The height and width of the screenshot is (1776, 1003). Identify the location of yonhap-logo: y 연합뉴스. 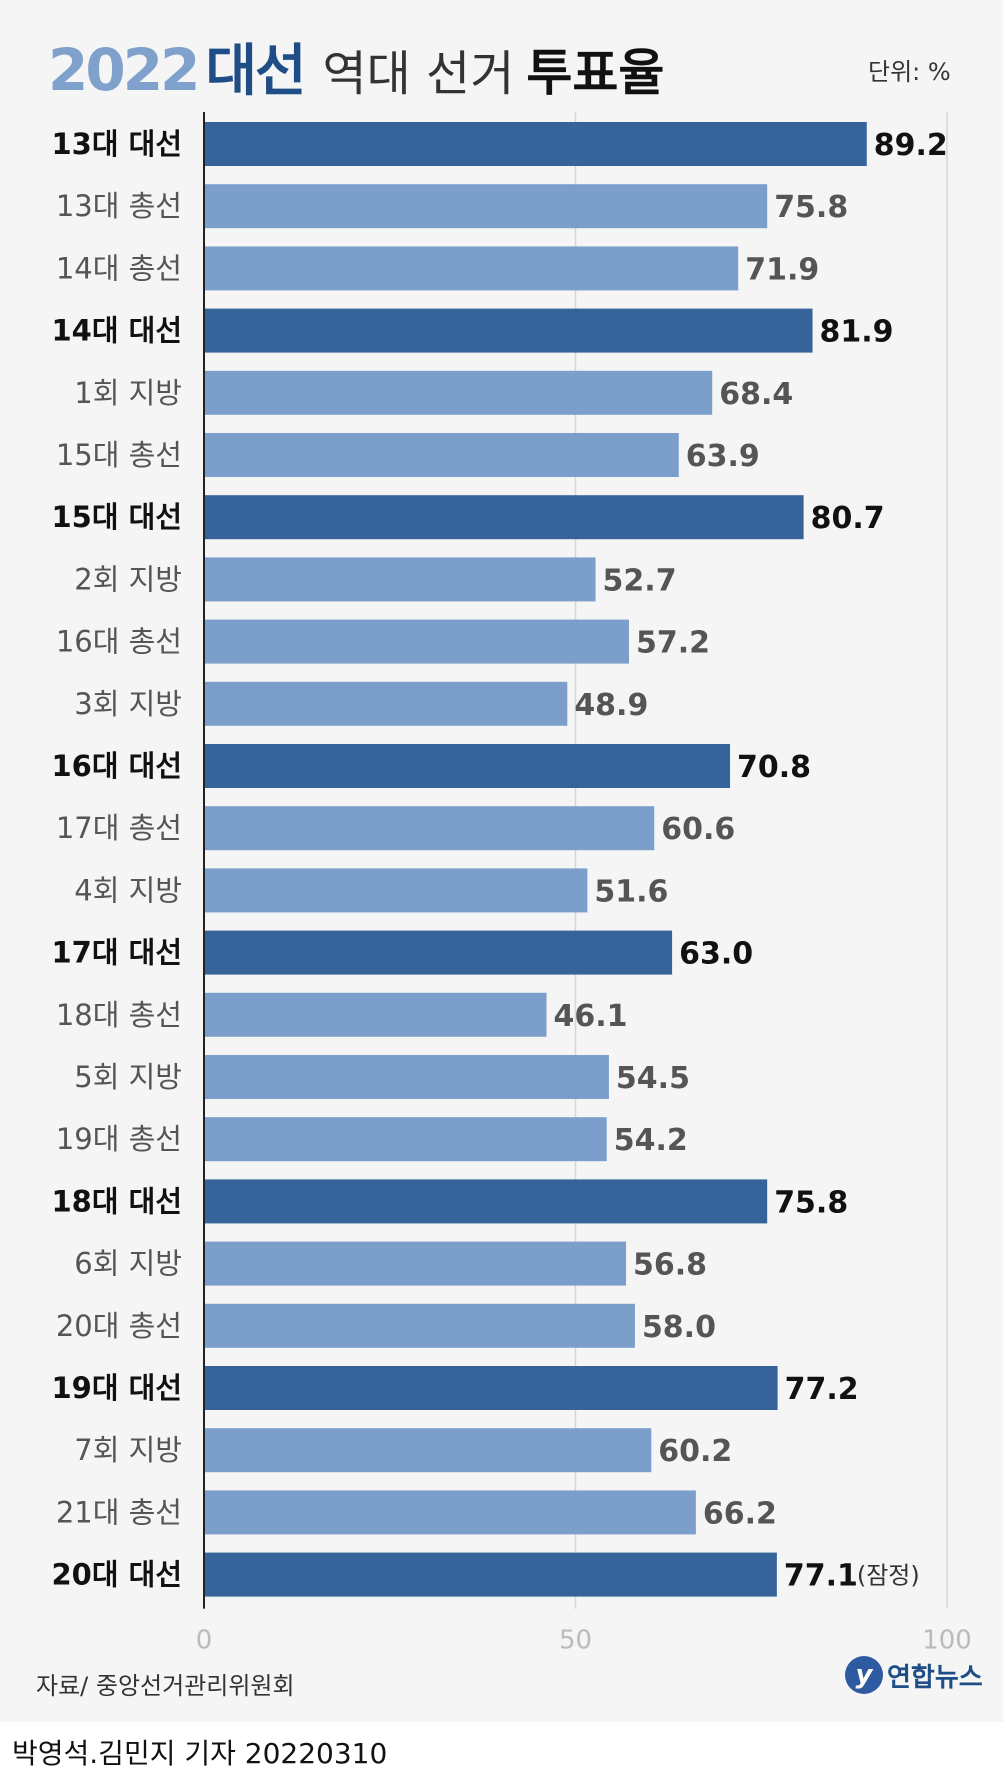
(914, 1675).